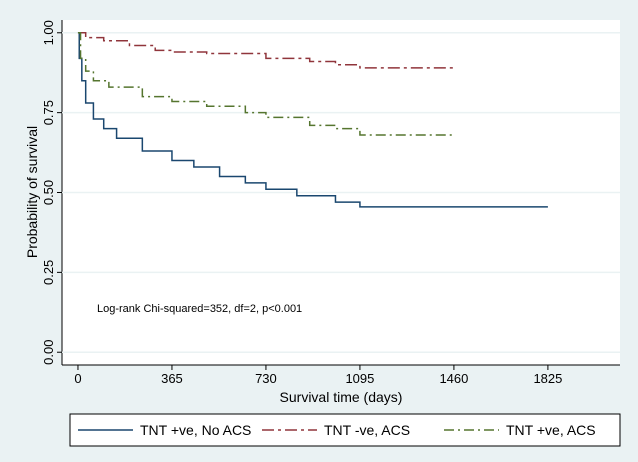  I want to click on legend-label: TNT +ve, ACS, so click(551, 430).